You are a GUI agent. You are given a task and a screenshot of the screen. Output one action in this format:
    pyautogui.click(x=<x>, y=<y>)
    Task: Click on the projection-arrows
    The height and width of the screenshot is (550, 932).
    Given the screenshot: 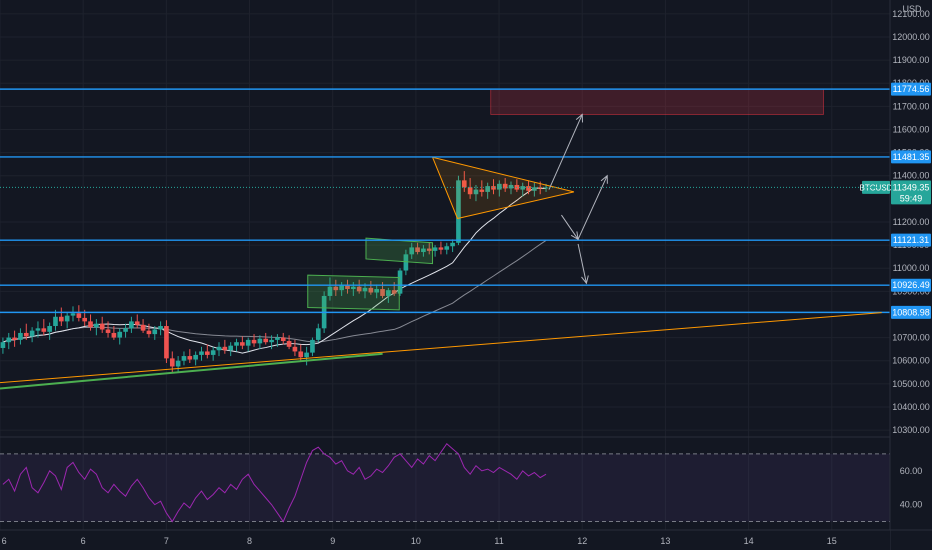 What is the action you would take?
    pyautogui.click(x=578, y=199)
    